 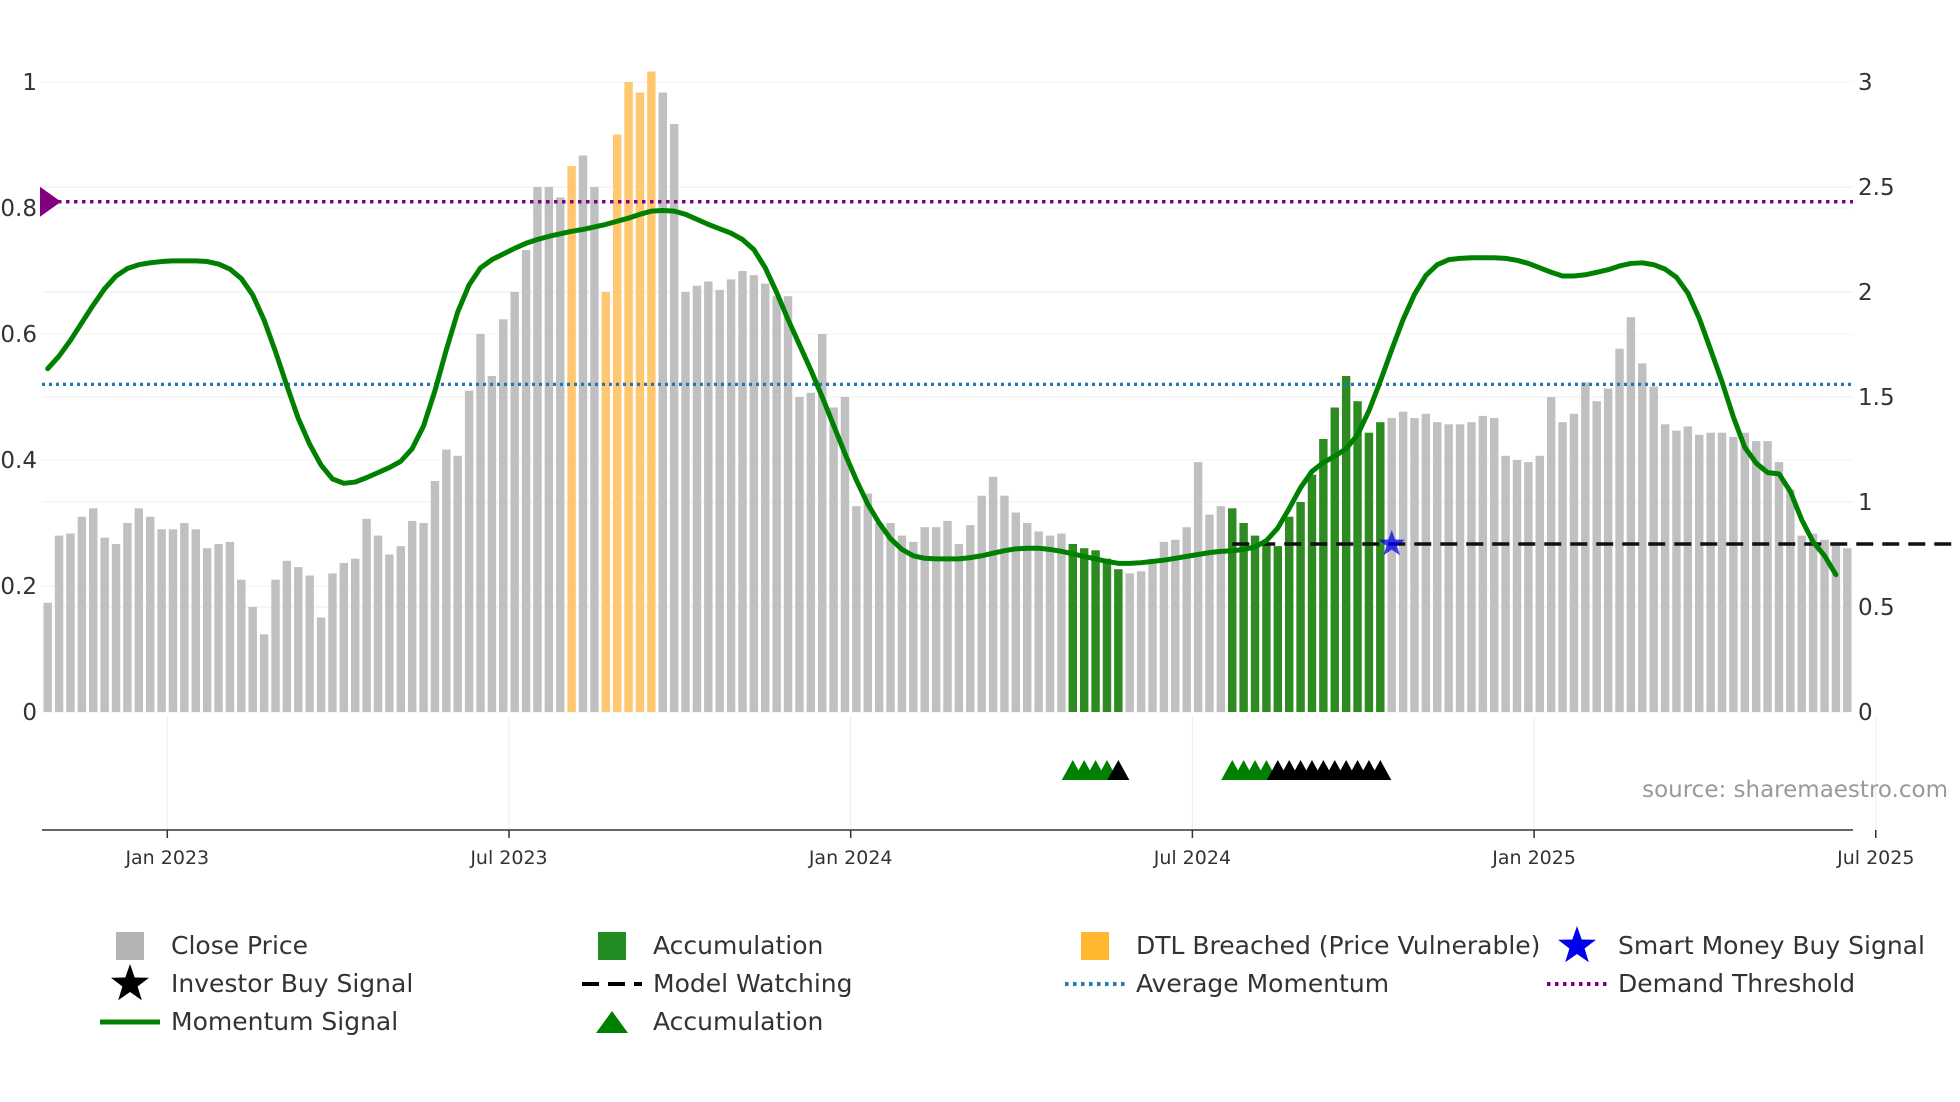 I want to click on left-axis-tick: 0, so click(x=29, y=713).